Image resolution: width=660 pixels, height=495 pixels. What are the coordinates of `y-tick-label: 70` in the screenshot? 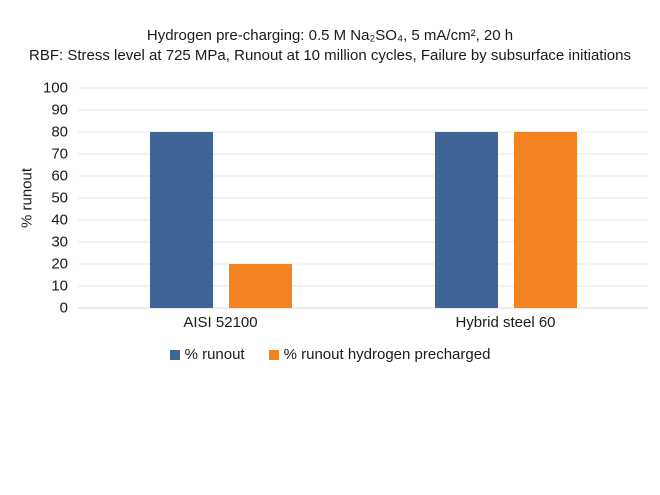 It's located at (59, 154).